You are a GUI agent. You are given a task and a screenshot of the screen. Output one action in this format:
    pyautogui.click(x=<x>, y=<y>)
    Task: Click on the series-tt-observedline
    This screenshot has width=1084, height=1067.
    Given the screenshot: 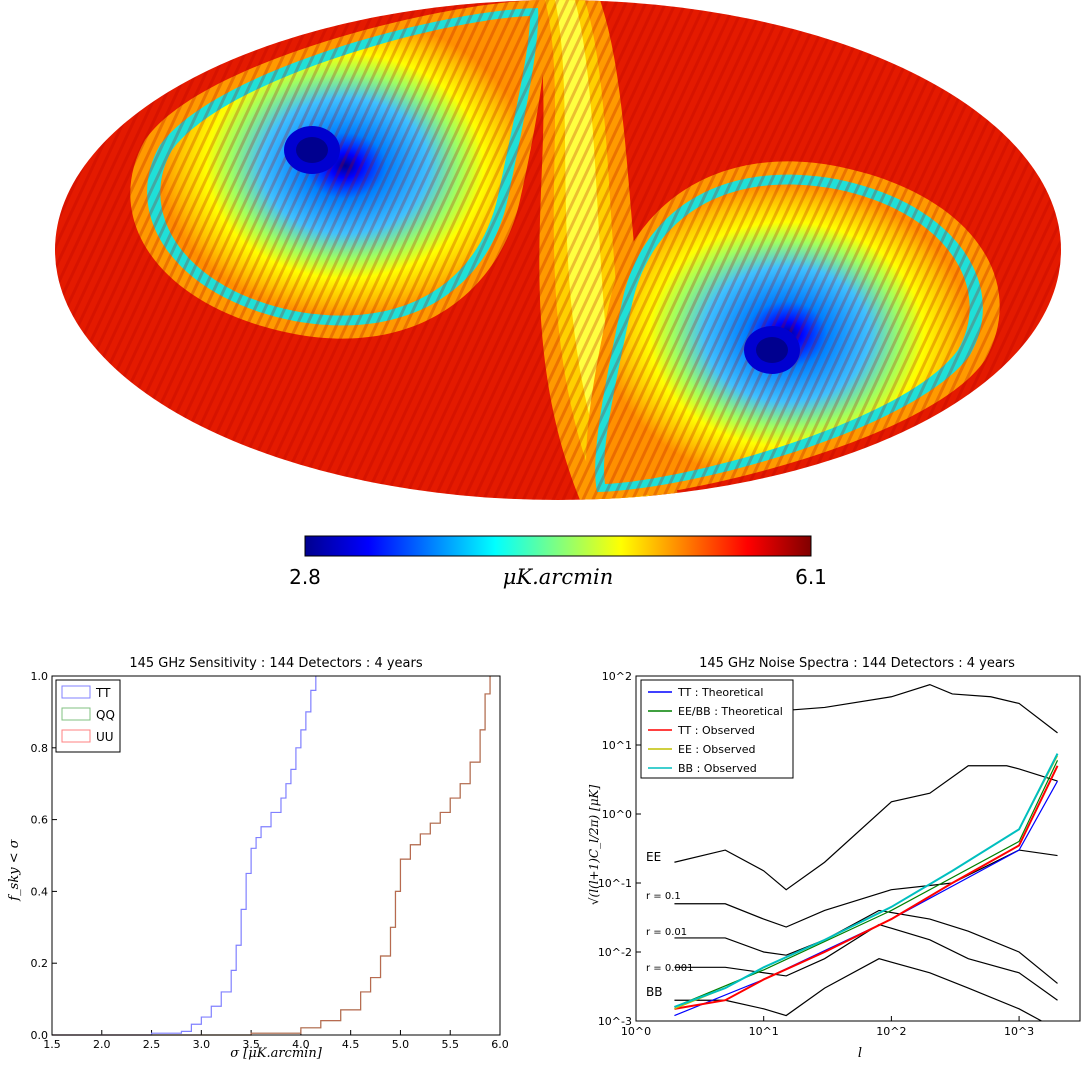 What is the action you would take?
    pyautogui.click(x=866, y=887)
    